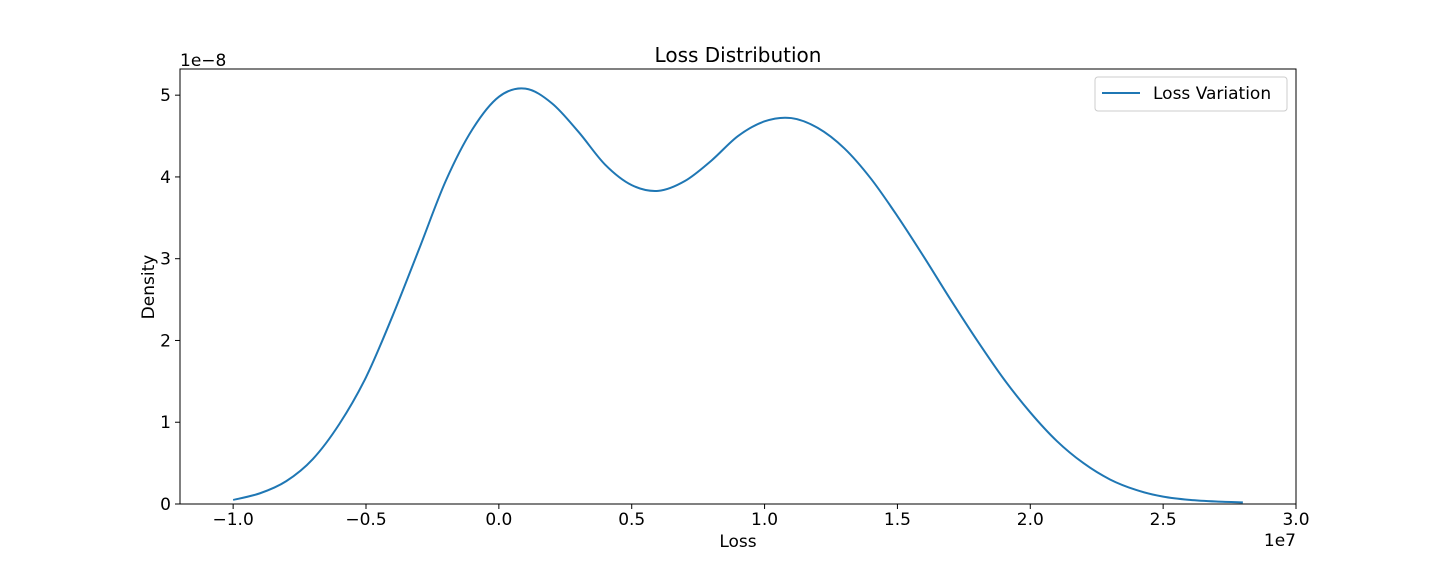  I want to click on x-tick-label: 0.0, so click(498, 520).